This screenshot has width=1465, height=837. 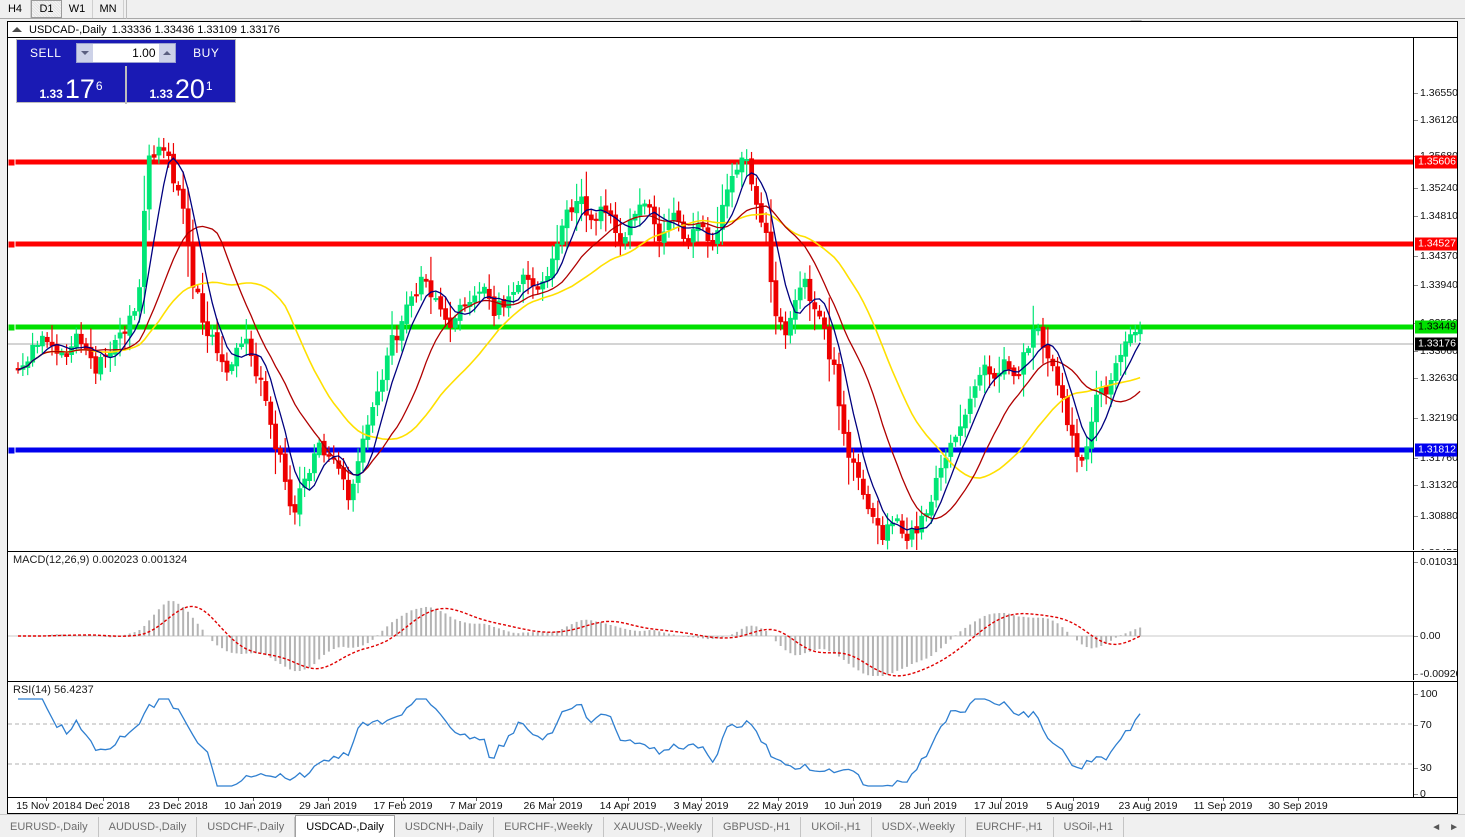 What do you see at coordinates (246, 827) in the screenshot?
I see `chart-tab-usdchf: USDCHF-,Daily` at bounding box center [246, 827].